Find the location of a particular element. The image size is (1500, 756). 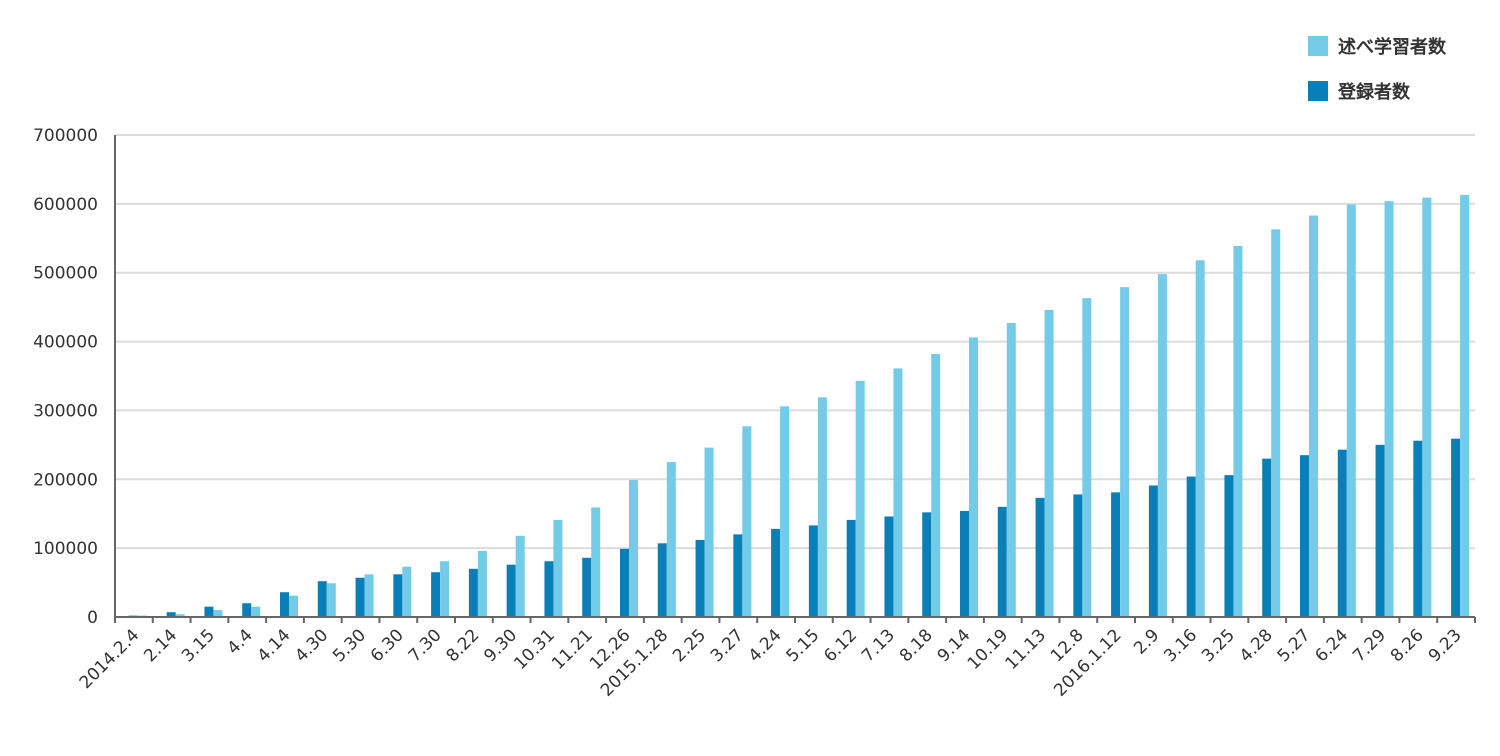

y-tick-label: 700000 is located at coordinates (65, 136).